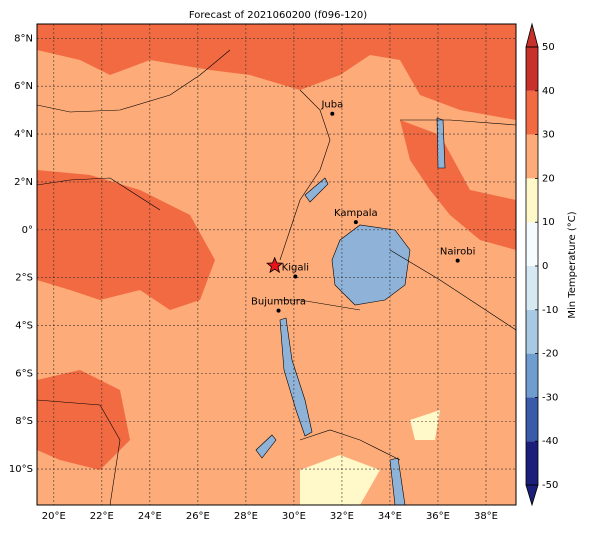 Image resolution: width=591 pixels, height=533 pixels. What do you see at coordinates (102, 516) in the screenshot?
I see `lon-tick-label: 22°E` at bounding box center [102, 516].